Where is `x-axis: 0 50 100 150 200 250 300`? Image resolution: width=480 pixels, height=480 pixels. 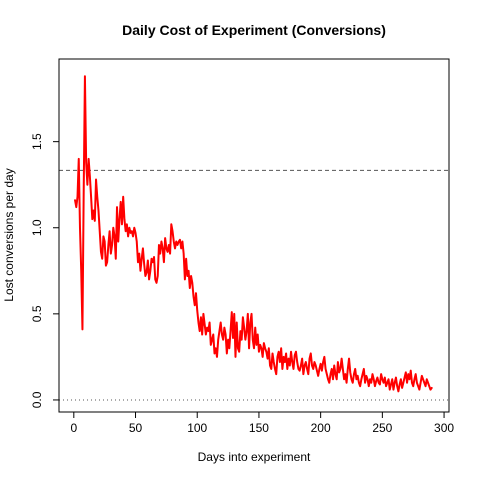 x-axis: 0 50 100 150 200 250 300 is located at coordinates (262, 423).